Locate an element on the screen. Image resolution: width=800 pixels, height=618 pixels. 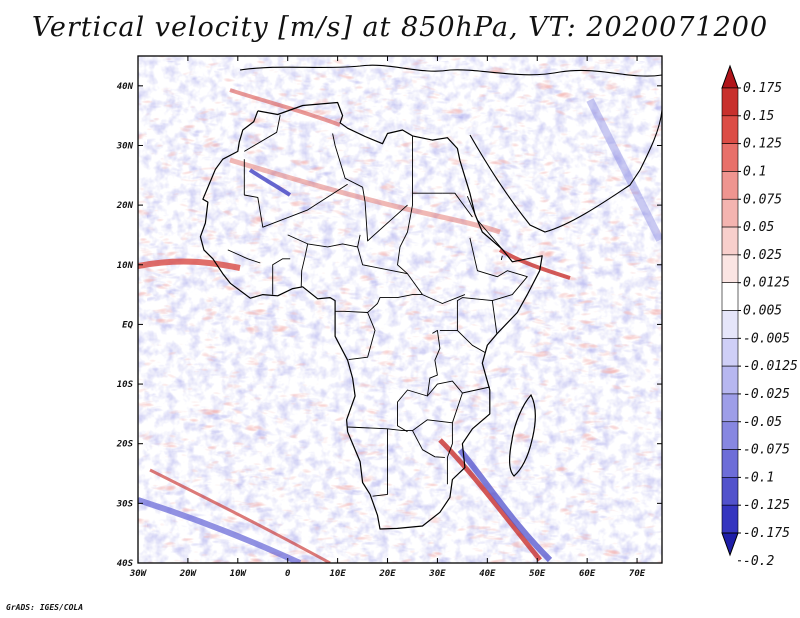
lon-tick-label: 50E is located at coordinates (537, 574).